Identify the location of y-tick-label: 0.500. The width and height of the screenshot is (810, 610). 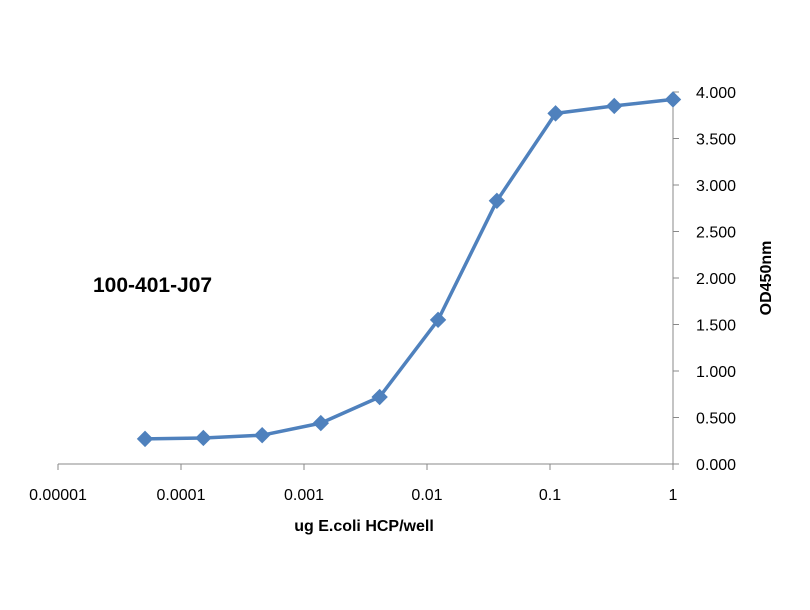
(716, 419).